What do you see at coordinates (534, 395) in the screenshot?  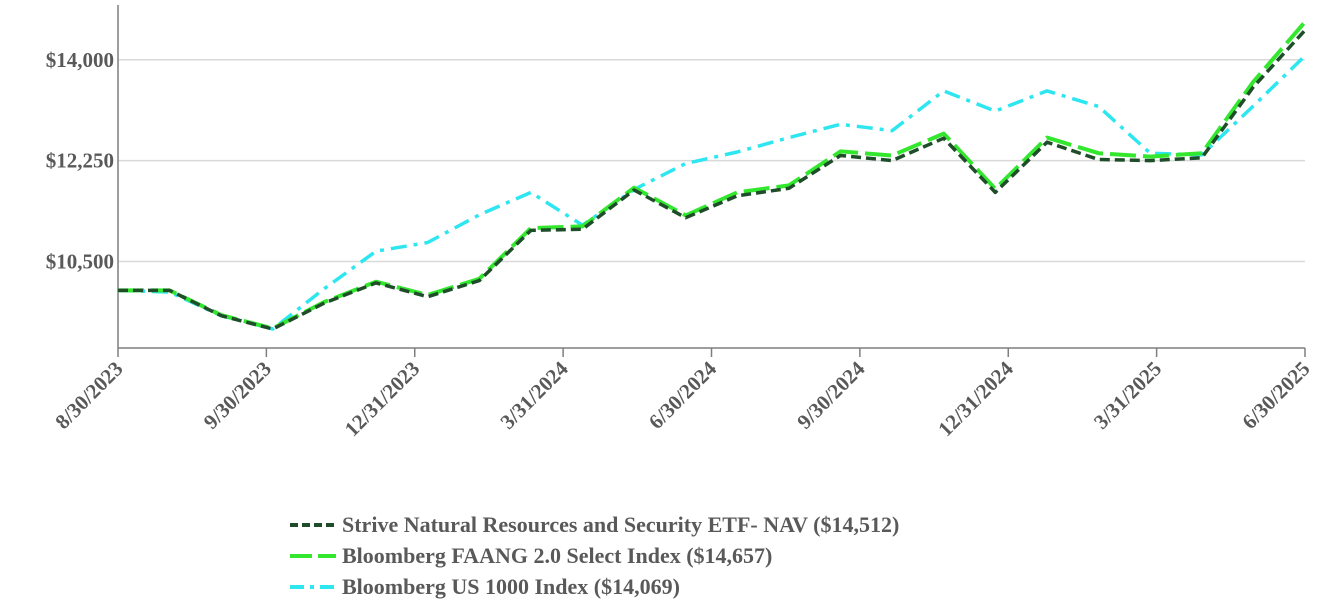 I see `x-tick-label: 3/31/2024` at bounding box center [534, 395].